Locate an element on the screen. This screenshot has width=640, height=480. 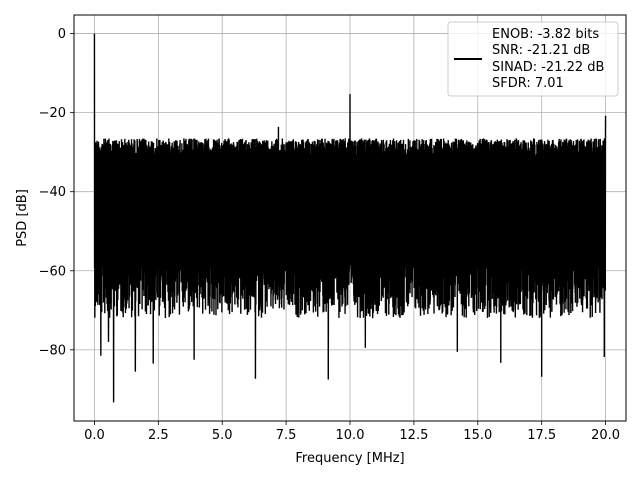
y-tick-label: −40 is located at coordinates (52, 192).